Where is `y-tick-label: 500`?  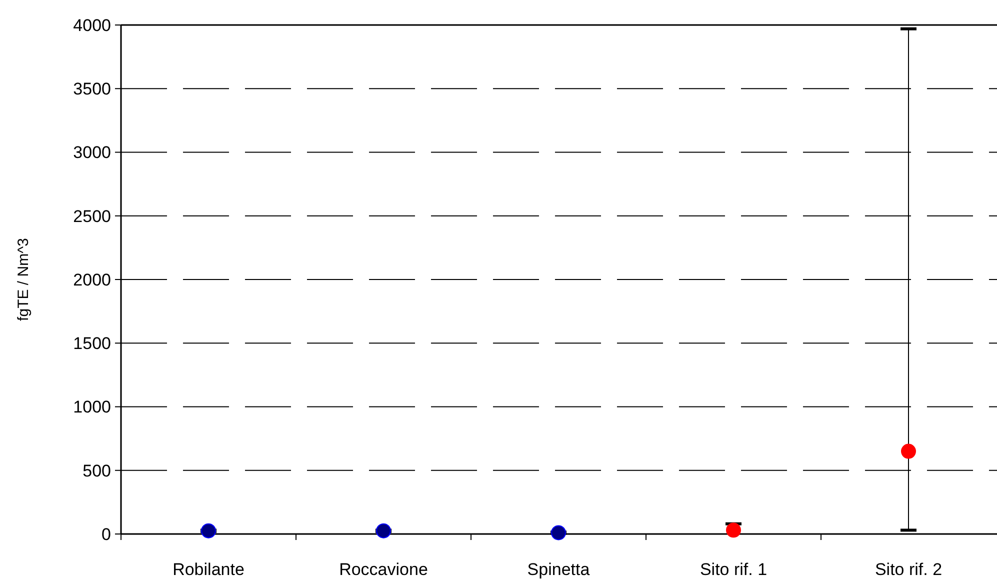
y-tick-label: 500 is located at coordinates (96, 470).